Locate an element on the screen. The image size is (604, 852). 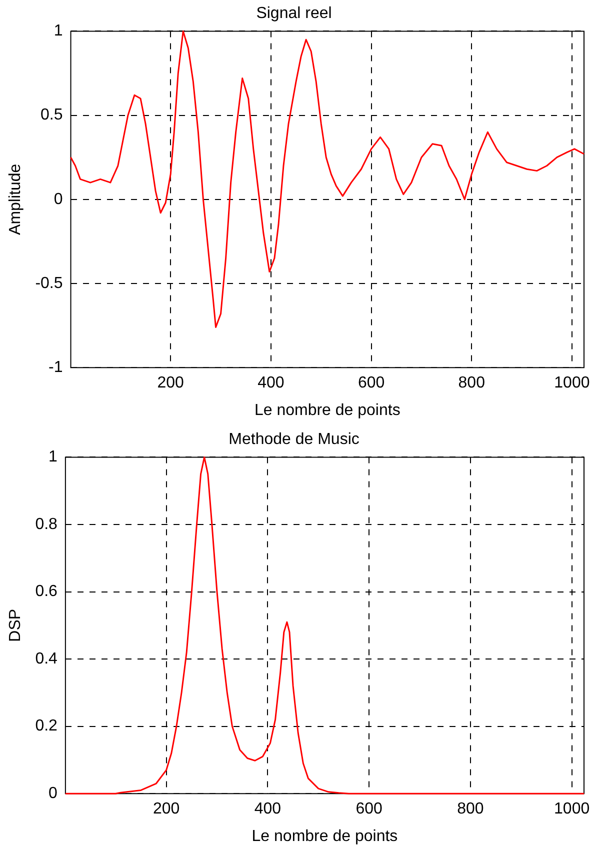
y-axis-title: DSP is located at coordinates (15, 625).